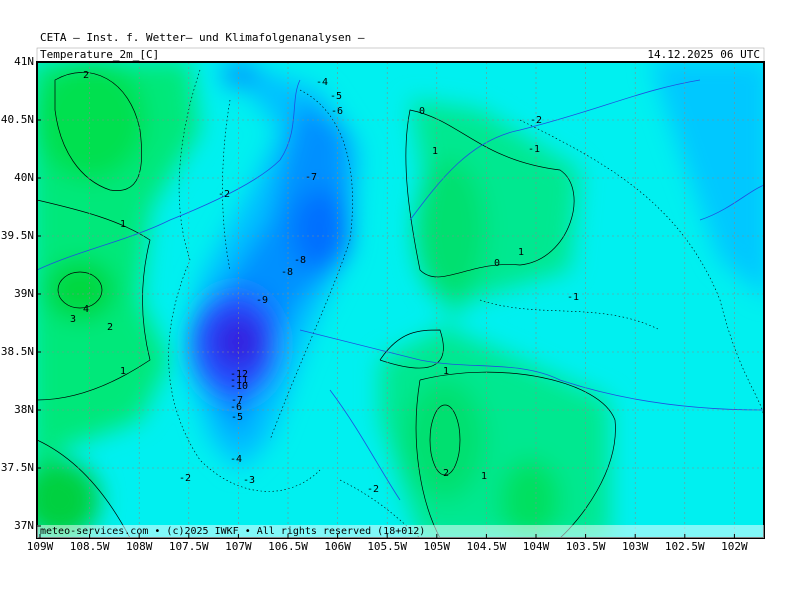  Describe the element at coordinates (139, 546) in the screenshot. I see `lon-label: 108W` at that location.